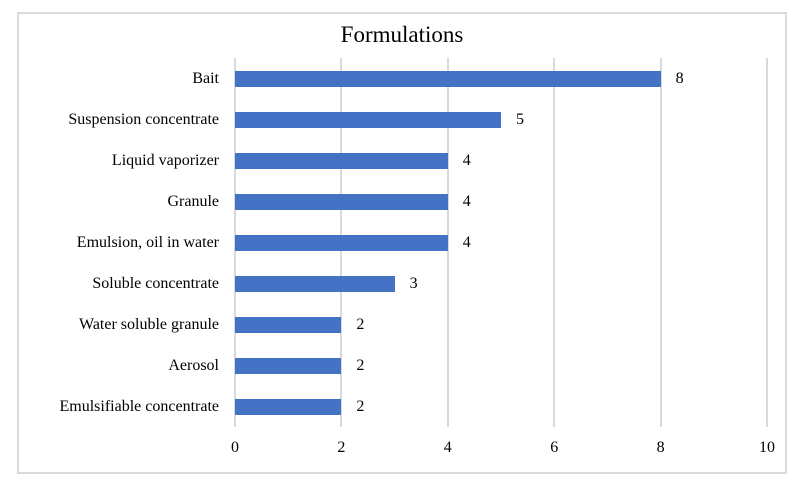  I want to click on category-label: Emulsifiable concentrate, so click(139, 406).